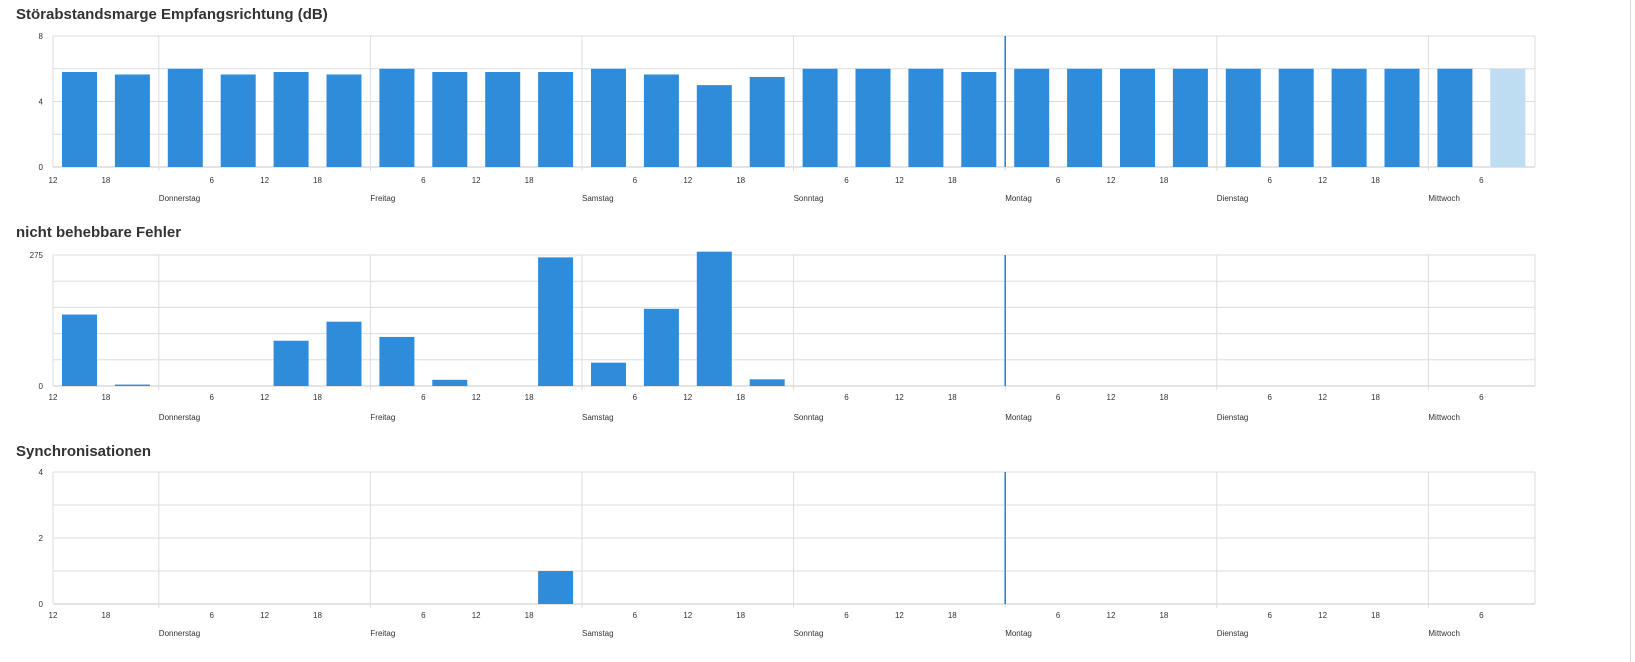 This screenshot has height=662, width=1635. Describe the element at coordinates (84, 451) in the screenshot. I see `chart-title: Synchronisationen` at that location.